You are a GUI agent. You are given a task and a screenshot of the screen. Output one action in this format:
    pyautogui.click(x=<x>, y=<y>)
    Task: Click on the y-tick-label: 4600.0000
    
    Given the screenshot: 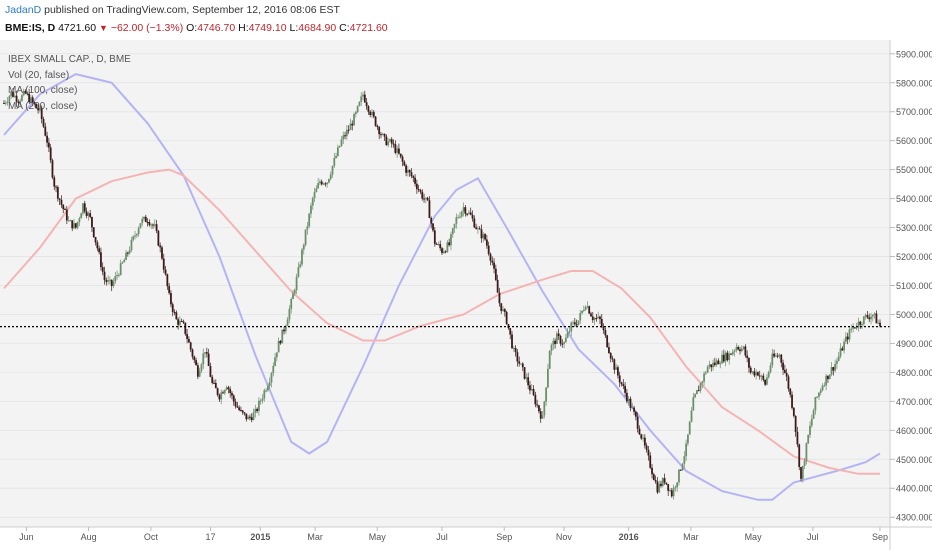 What is the action you would take?
    pyautogui.click(x=914, y=431)
    